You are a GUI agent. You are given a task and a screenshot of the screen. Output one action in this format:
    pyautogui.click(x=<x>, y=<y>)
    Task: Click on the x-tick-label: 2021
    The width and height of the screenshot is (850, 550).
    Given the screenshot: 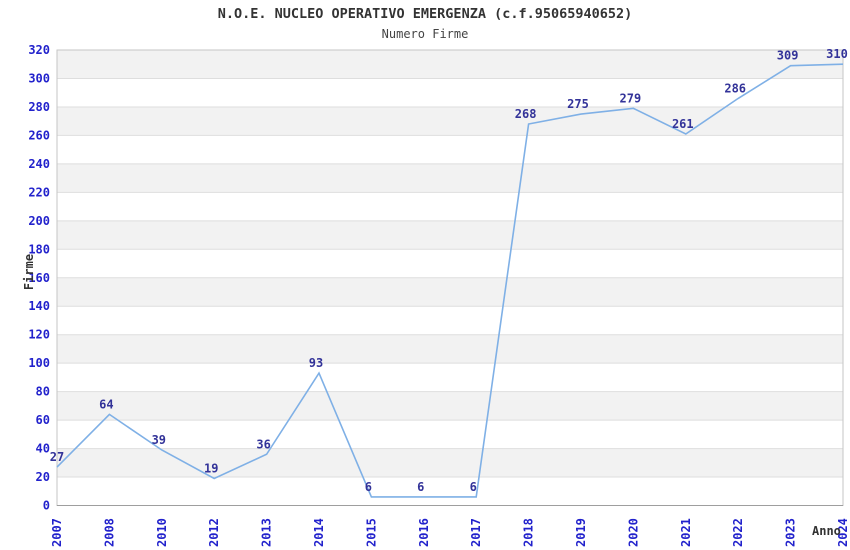 What is the action you would take?
    pyautogui.click(x=686, y=532)
    